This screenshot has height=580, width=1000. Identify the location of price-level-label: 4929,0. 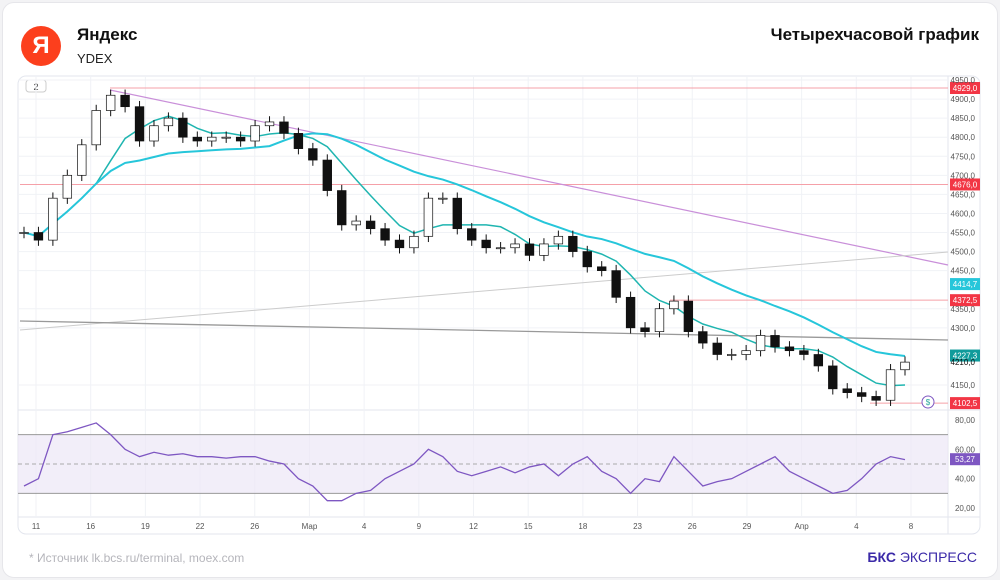
(965, 88).